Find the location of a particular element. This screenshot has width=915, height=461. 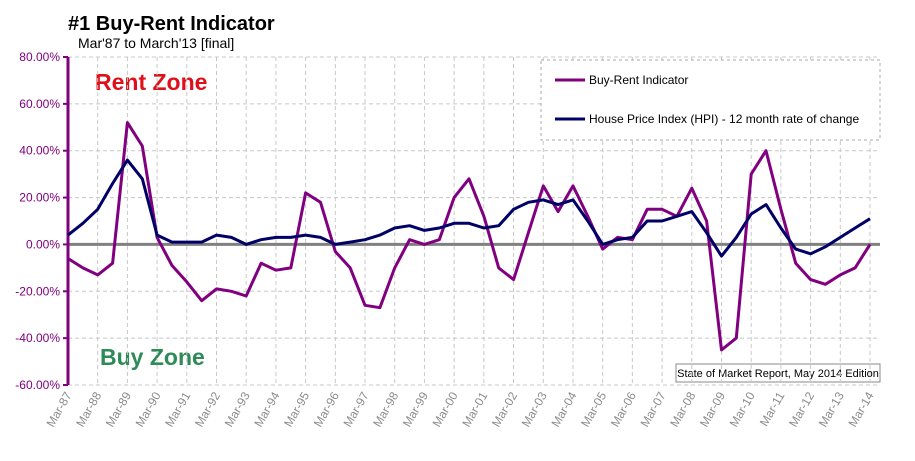

x-tick-label: Mar-89 is located at coordinates (118, 409).